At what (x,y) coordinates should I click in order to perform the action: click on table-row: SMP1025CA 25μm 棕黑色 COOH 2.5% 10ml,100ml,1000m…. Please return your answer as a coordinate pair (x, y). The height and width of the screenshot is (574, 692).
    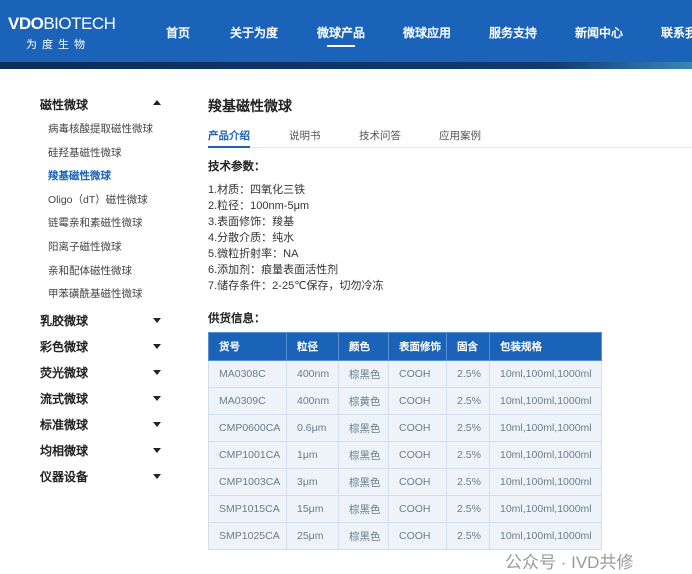
    Looking at the image, I should click on (405, 536).